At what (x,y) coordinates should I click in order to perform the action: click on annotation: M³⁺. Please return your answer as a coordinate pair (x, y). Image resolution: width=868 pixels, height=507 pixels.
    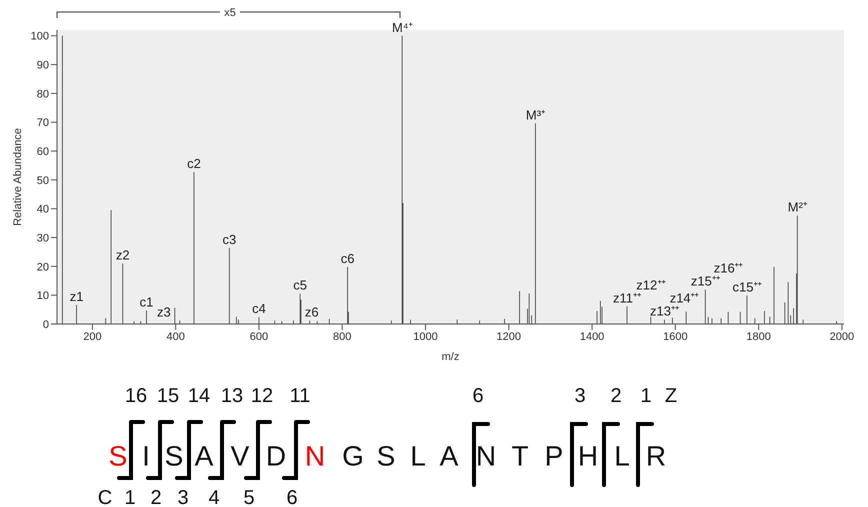
    Looking at the image, I should click on (536, 114).